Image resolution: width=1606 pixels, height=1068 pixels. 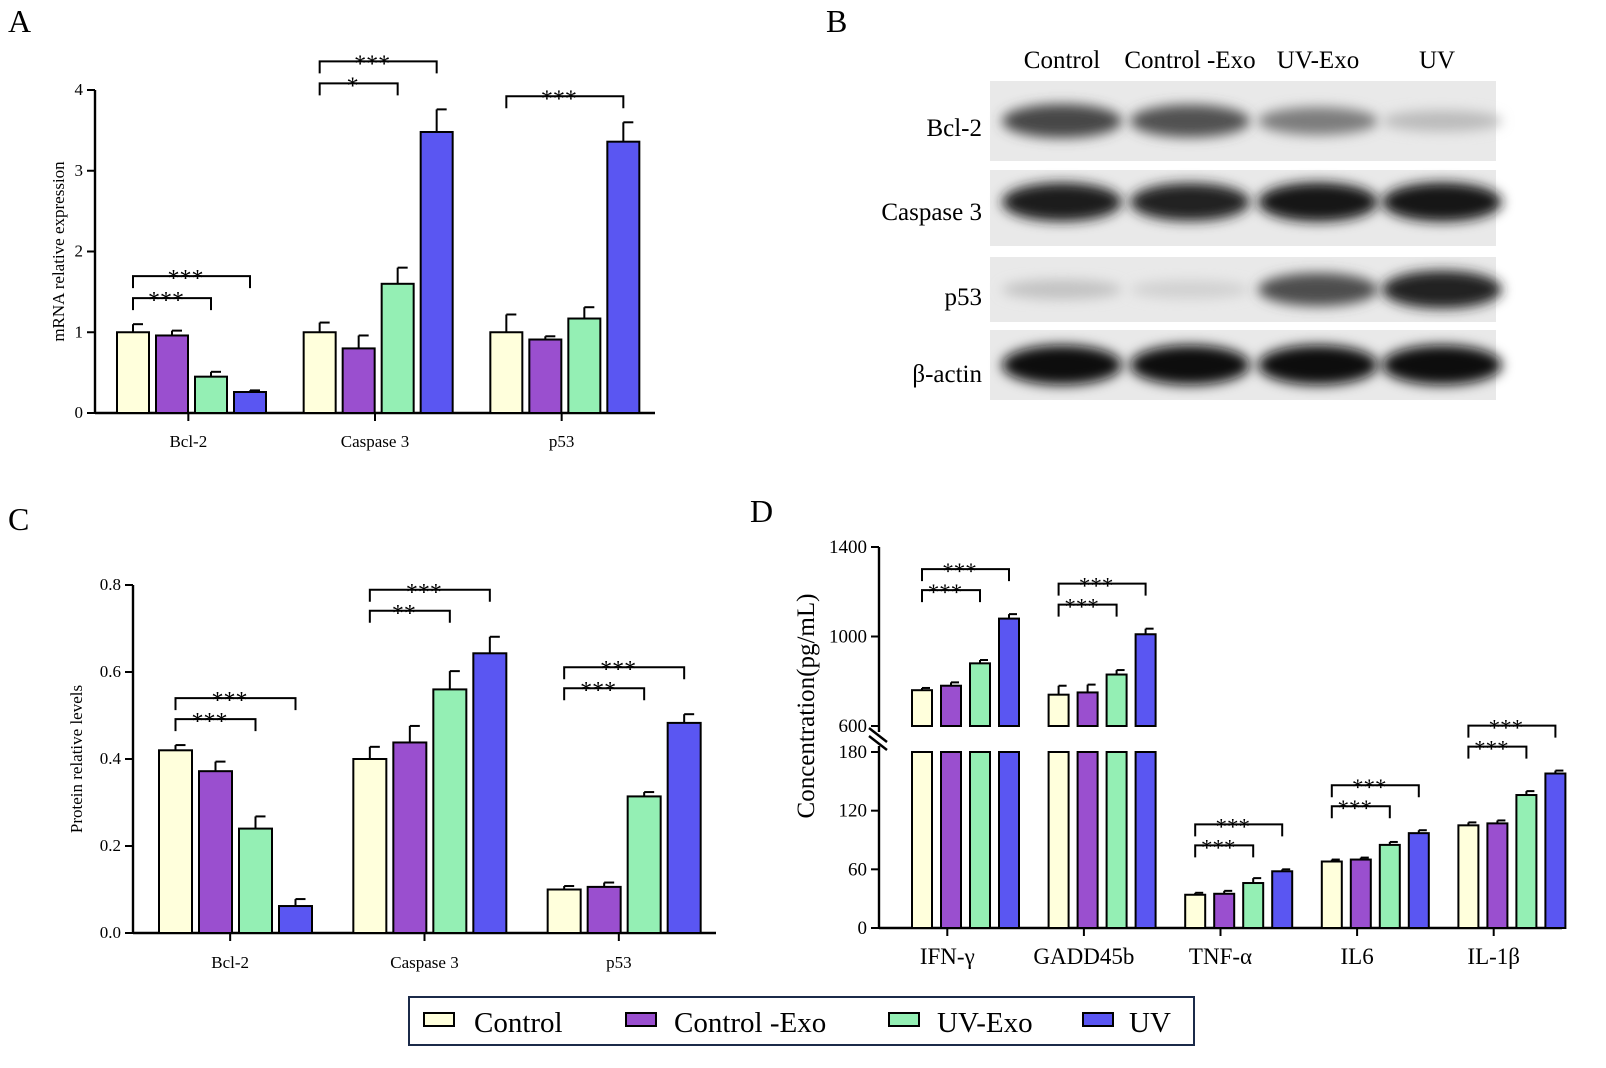 I want to click on x-category-label: IFN-γ, so click(x=947, y=956).